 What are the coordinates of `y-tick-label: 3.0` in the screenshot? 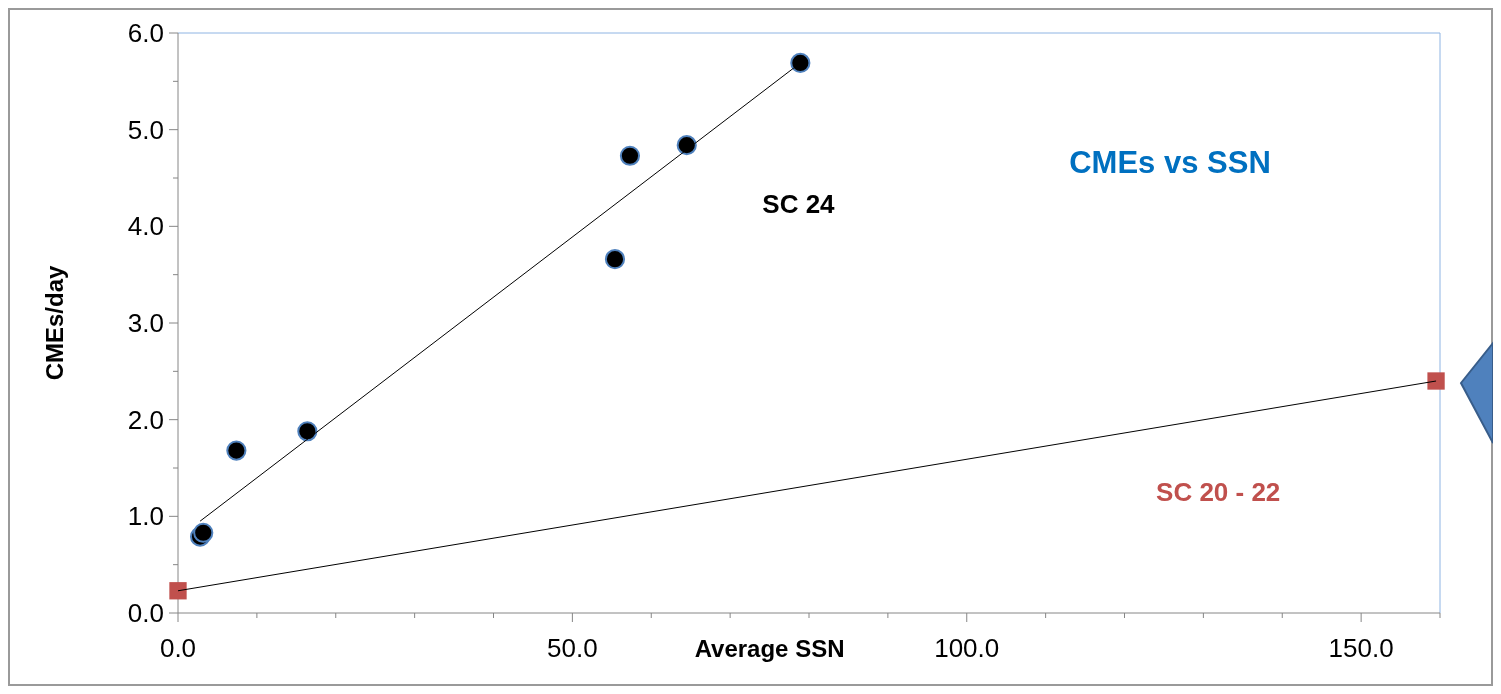 It's located at (145, 323).